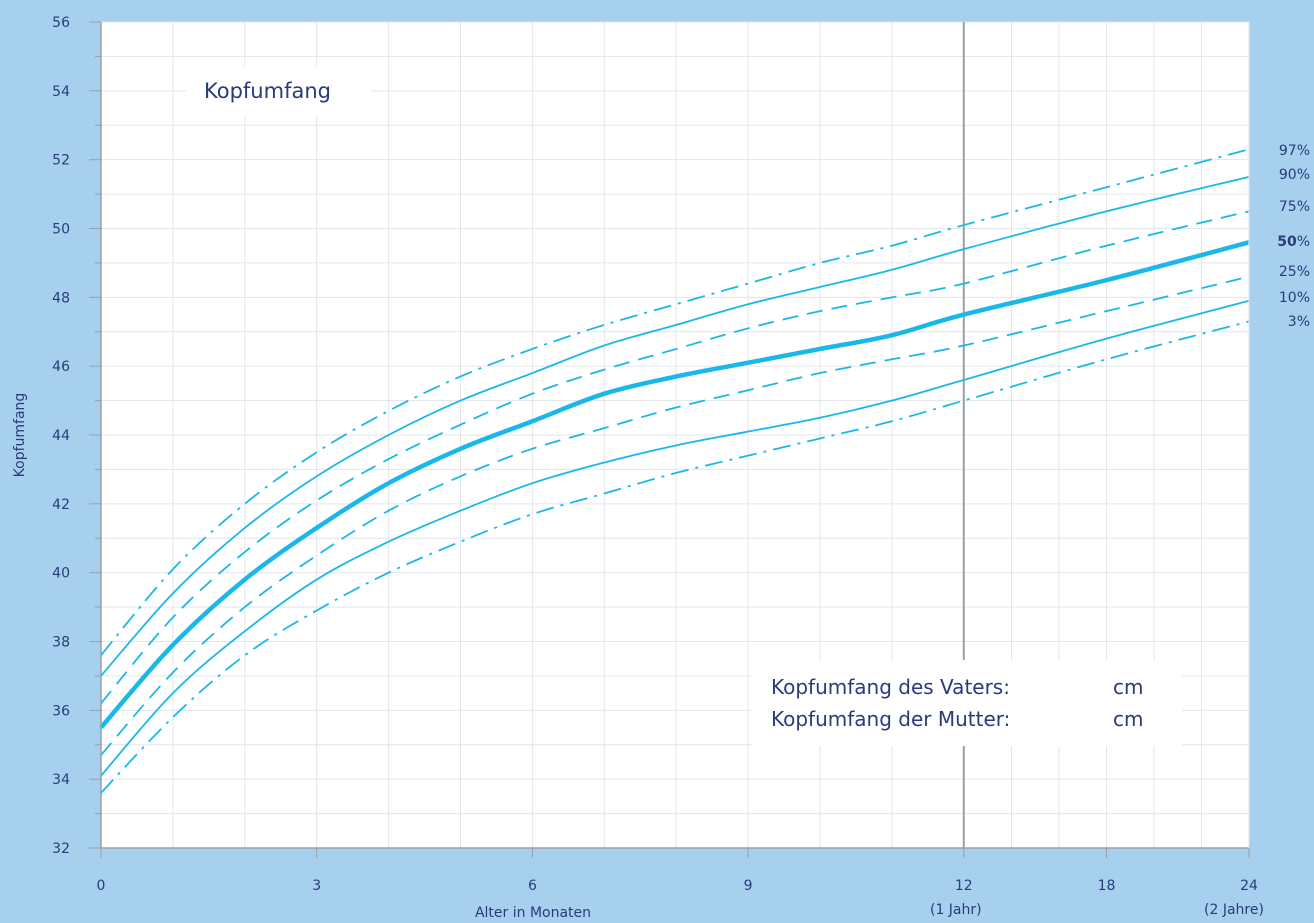  I want to click on father-unit: cm, so click(1128, 687).